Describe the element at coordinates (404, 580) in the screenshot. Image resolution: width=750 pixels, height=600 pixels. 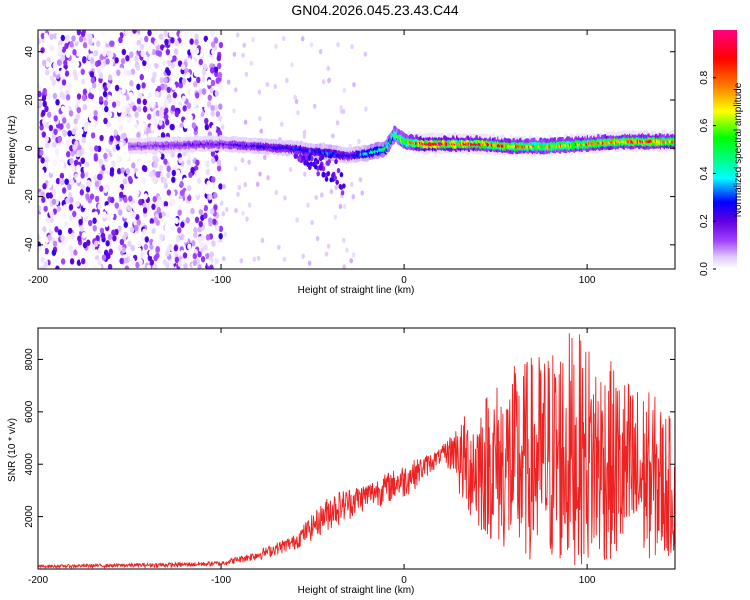
I see `snr-xtick-label: 0` at that location.